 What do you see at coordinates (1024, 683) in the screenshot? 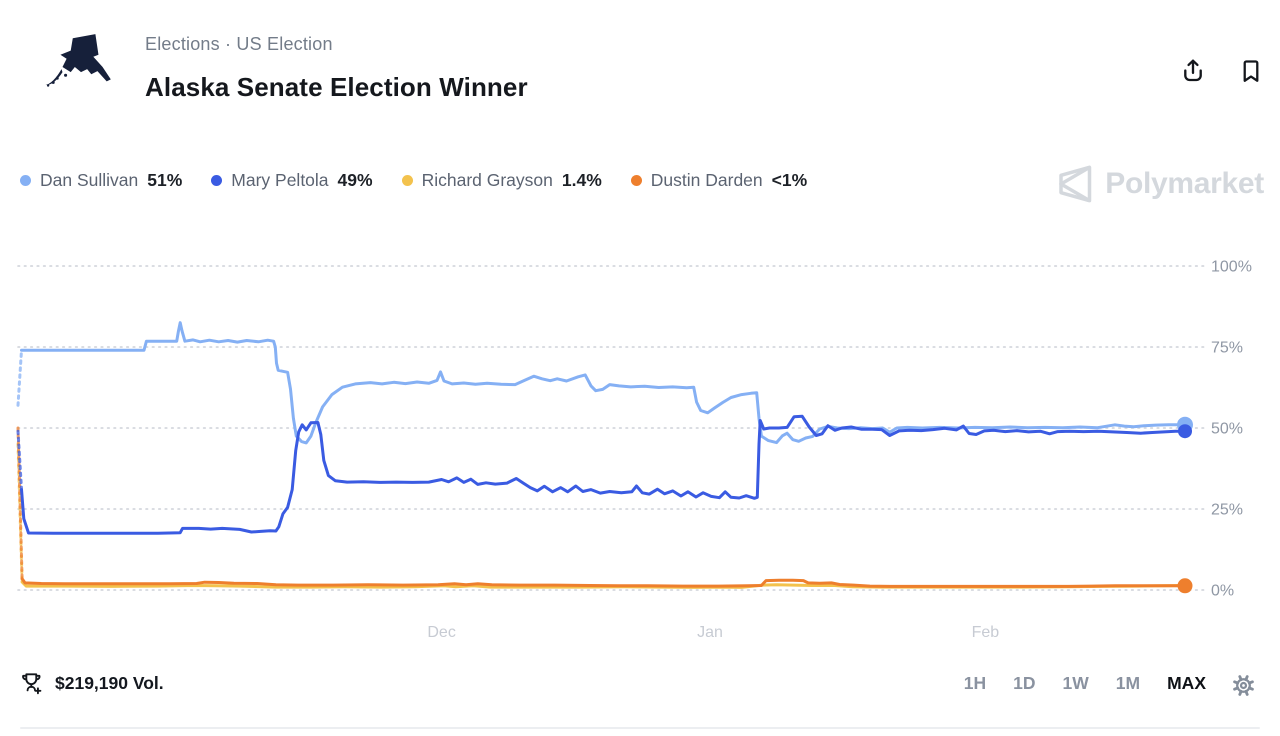
I see `range-1d: 1D` at bounding box center [1024, 683].